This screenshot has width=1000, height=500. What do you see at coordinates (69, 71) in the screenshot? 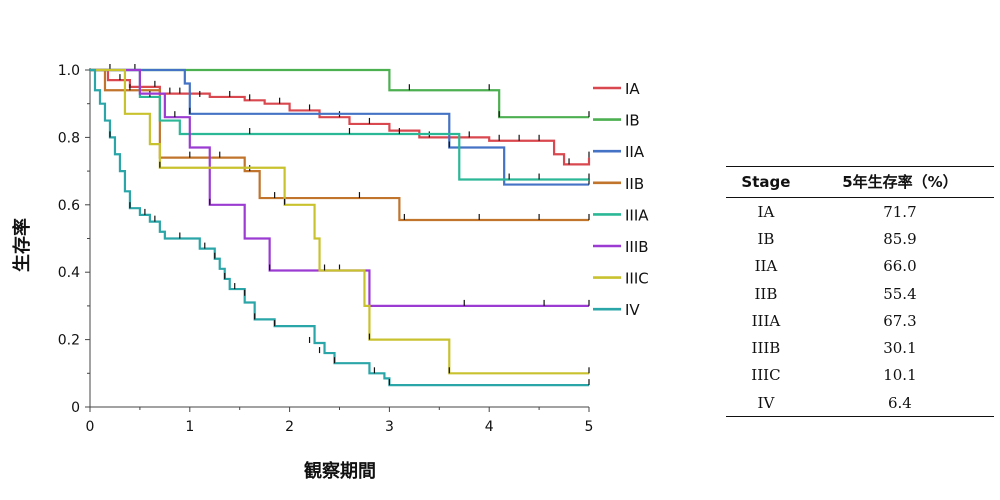
I see `y-tick-label: 1.0` at bounding box center [69, 71].